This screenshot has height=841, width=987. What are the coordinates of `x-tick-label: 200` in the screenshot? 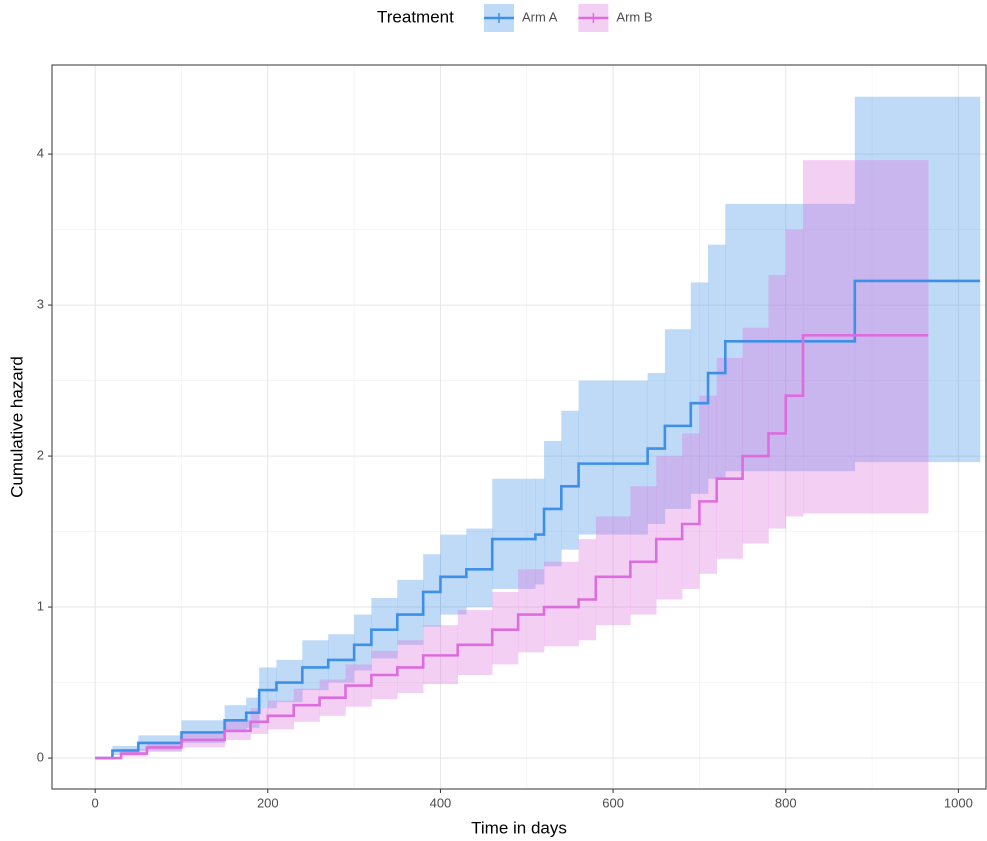 It's located at (268, 802).